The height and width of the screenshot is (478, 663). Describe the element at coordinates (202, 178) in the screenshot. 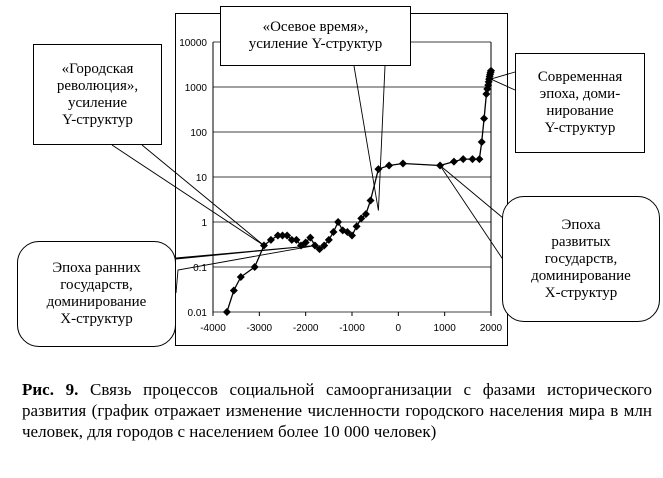

I see `y-tick-label: 10` at that location.